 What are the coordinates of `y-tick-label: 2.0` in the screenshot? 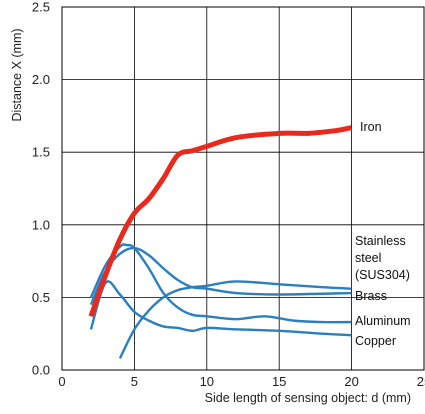 It's located at (41, 79).